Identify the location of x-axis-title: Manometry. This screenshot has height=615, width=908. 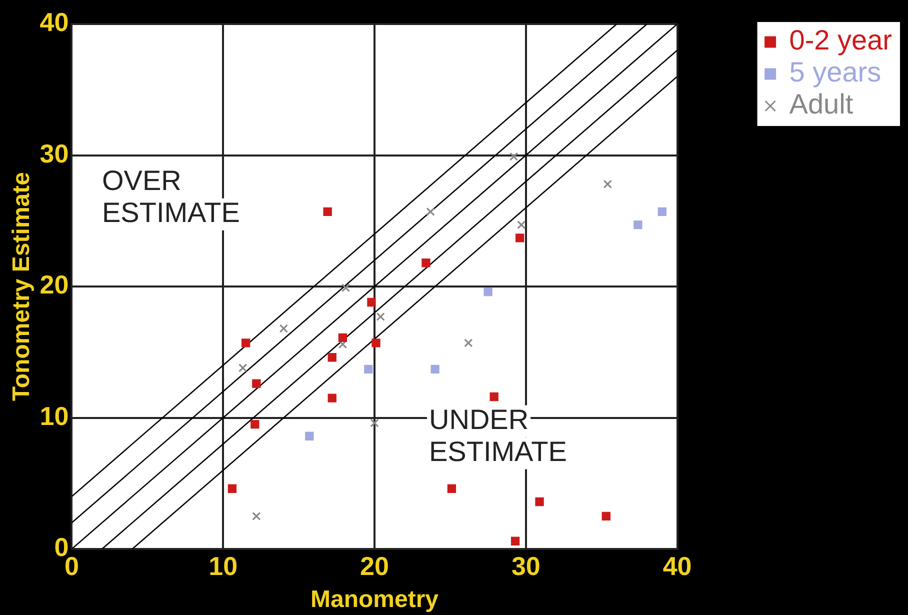
(375, 600).